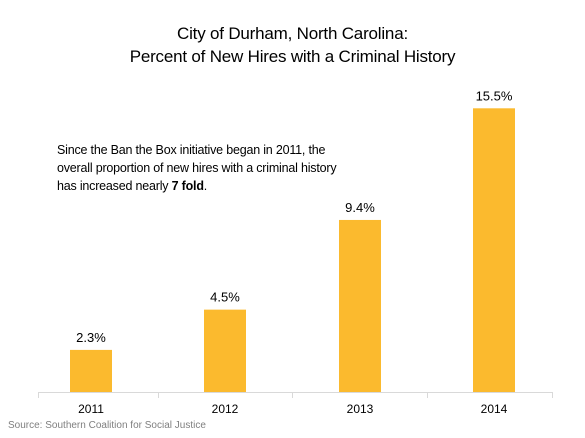  What do you see at coordinates (225, 350) in the screenshot?
I see `bar-2012` at bounding box center [225, 350].